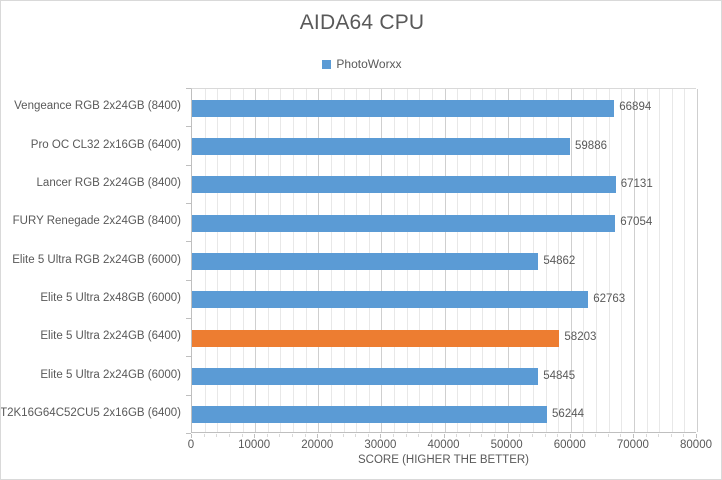  What do you see at coordinates (559, 260) in the screenshot?
I see `bar-value-label: 54862` at bounding box center [559, 260].